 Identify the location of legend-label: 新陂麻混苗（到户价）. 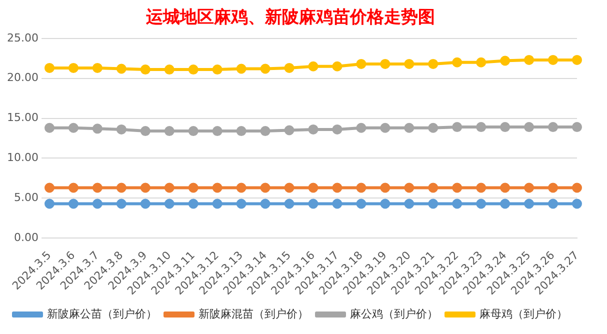
(253, 313).